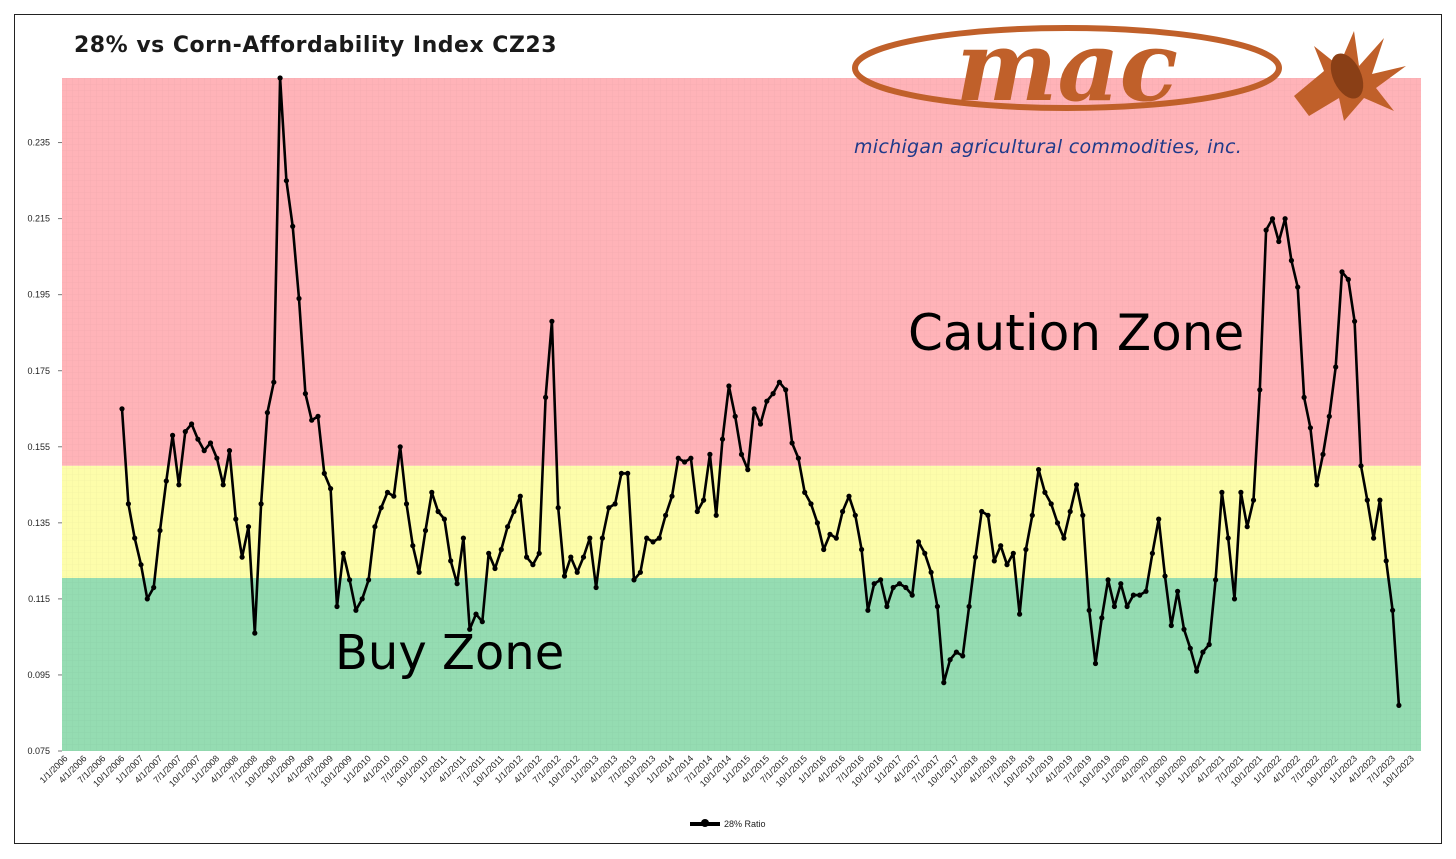 This screenshot has width=1456, height=859. I want to click on chart-legend: 28% Ratio, so click(728, 824).